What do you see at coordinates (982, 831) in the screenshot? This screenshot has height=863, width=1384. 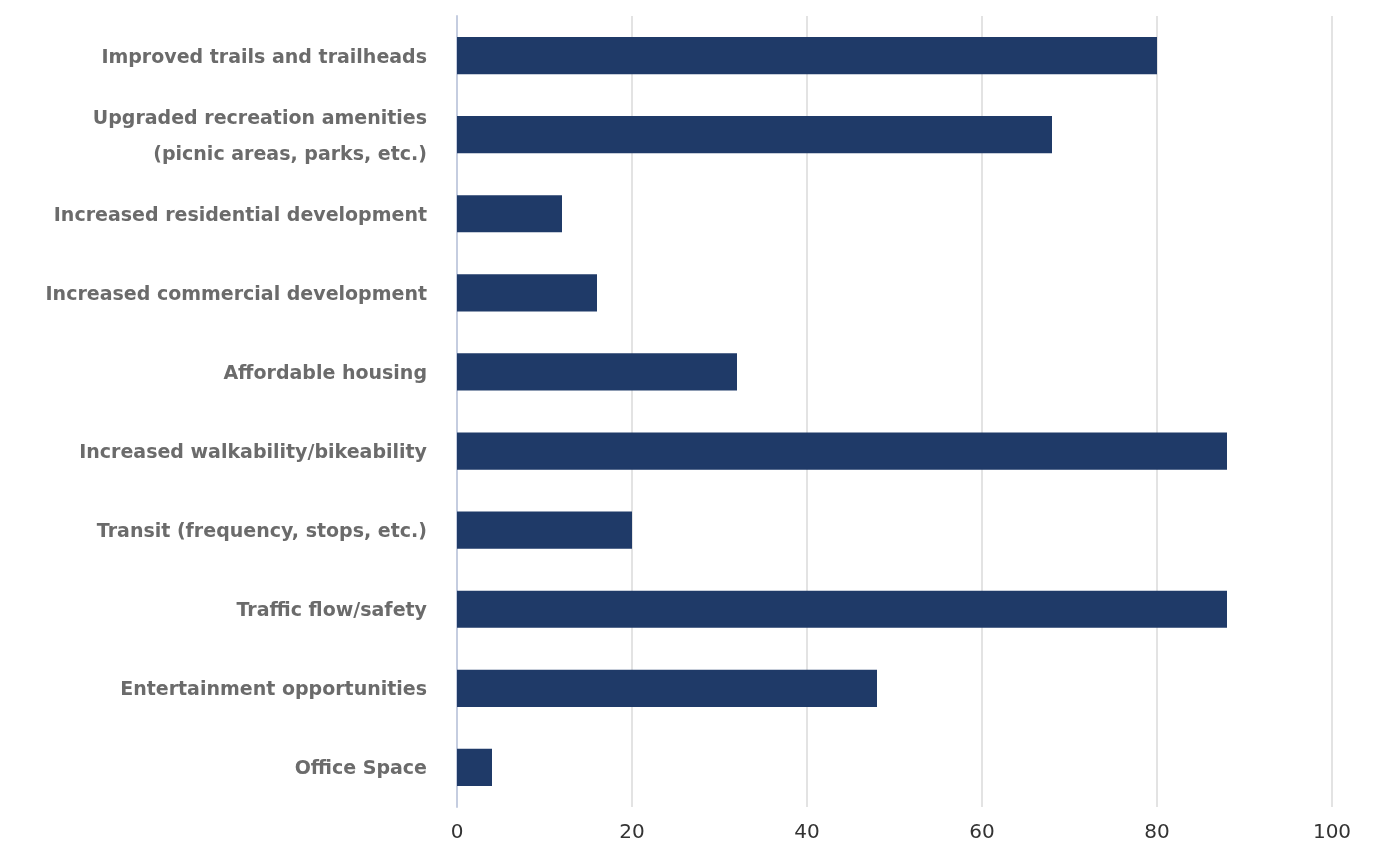 I see `x-tick-label: 60` at bounding box center [982, 831].